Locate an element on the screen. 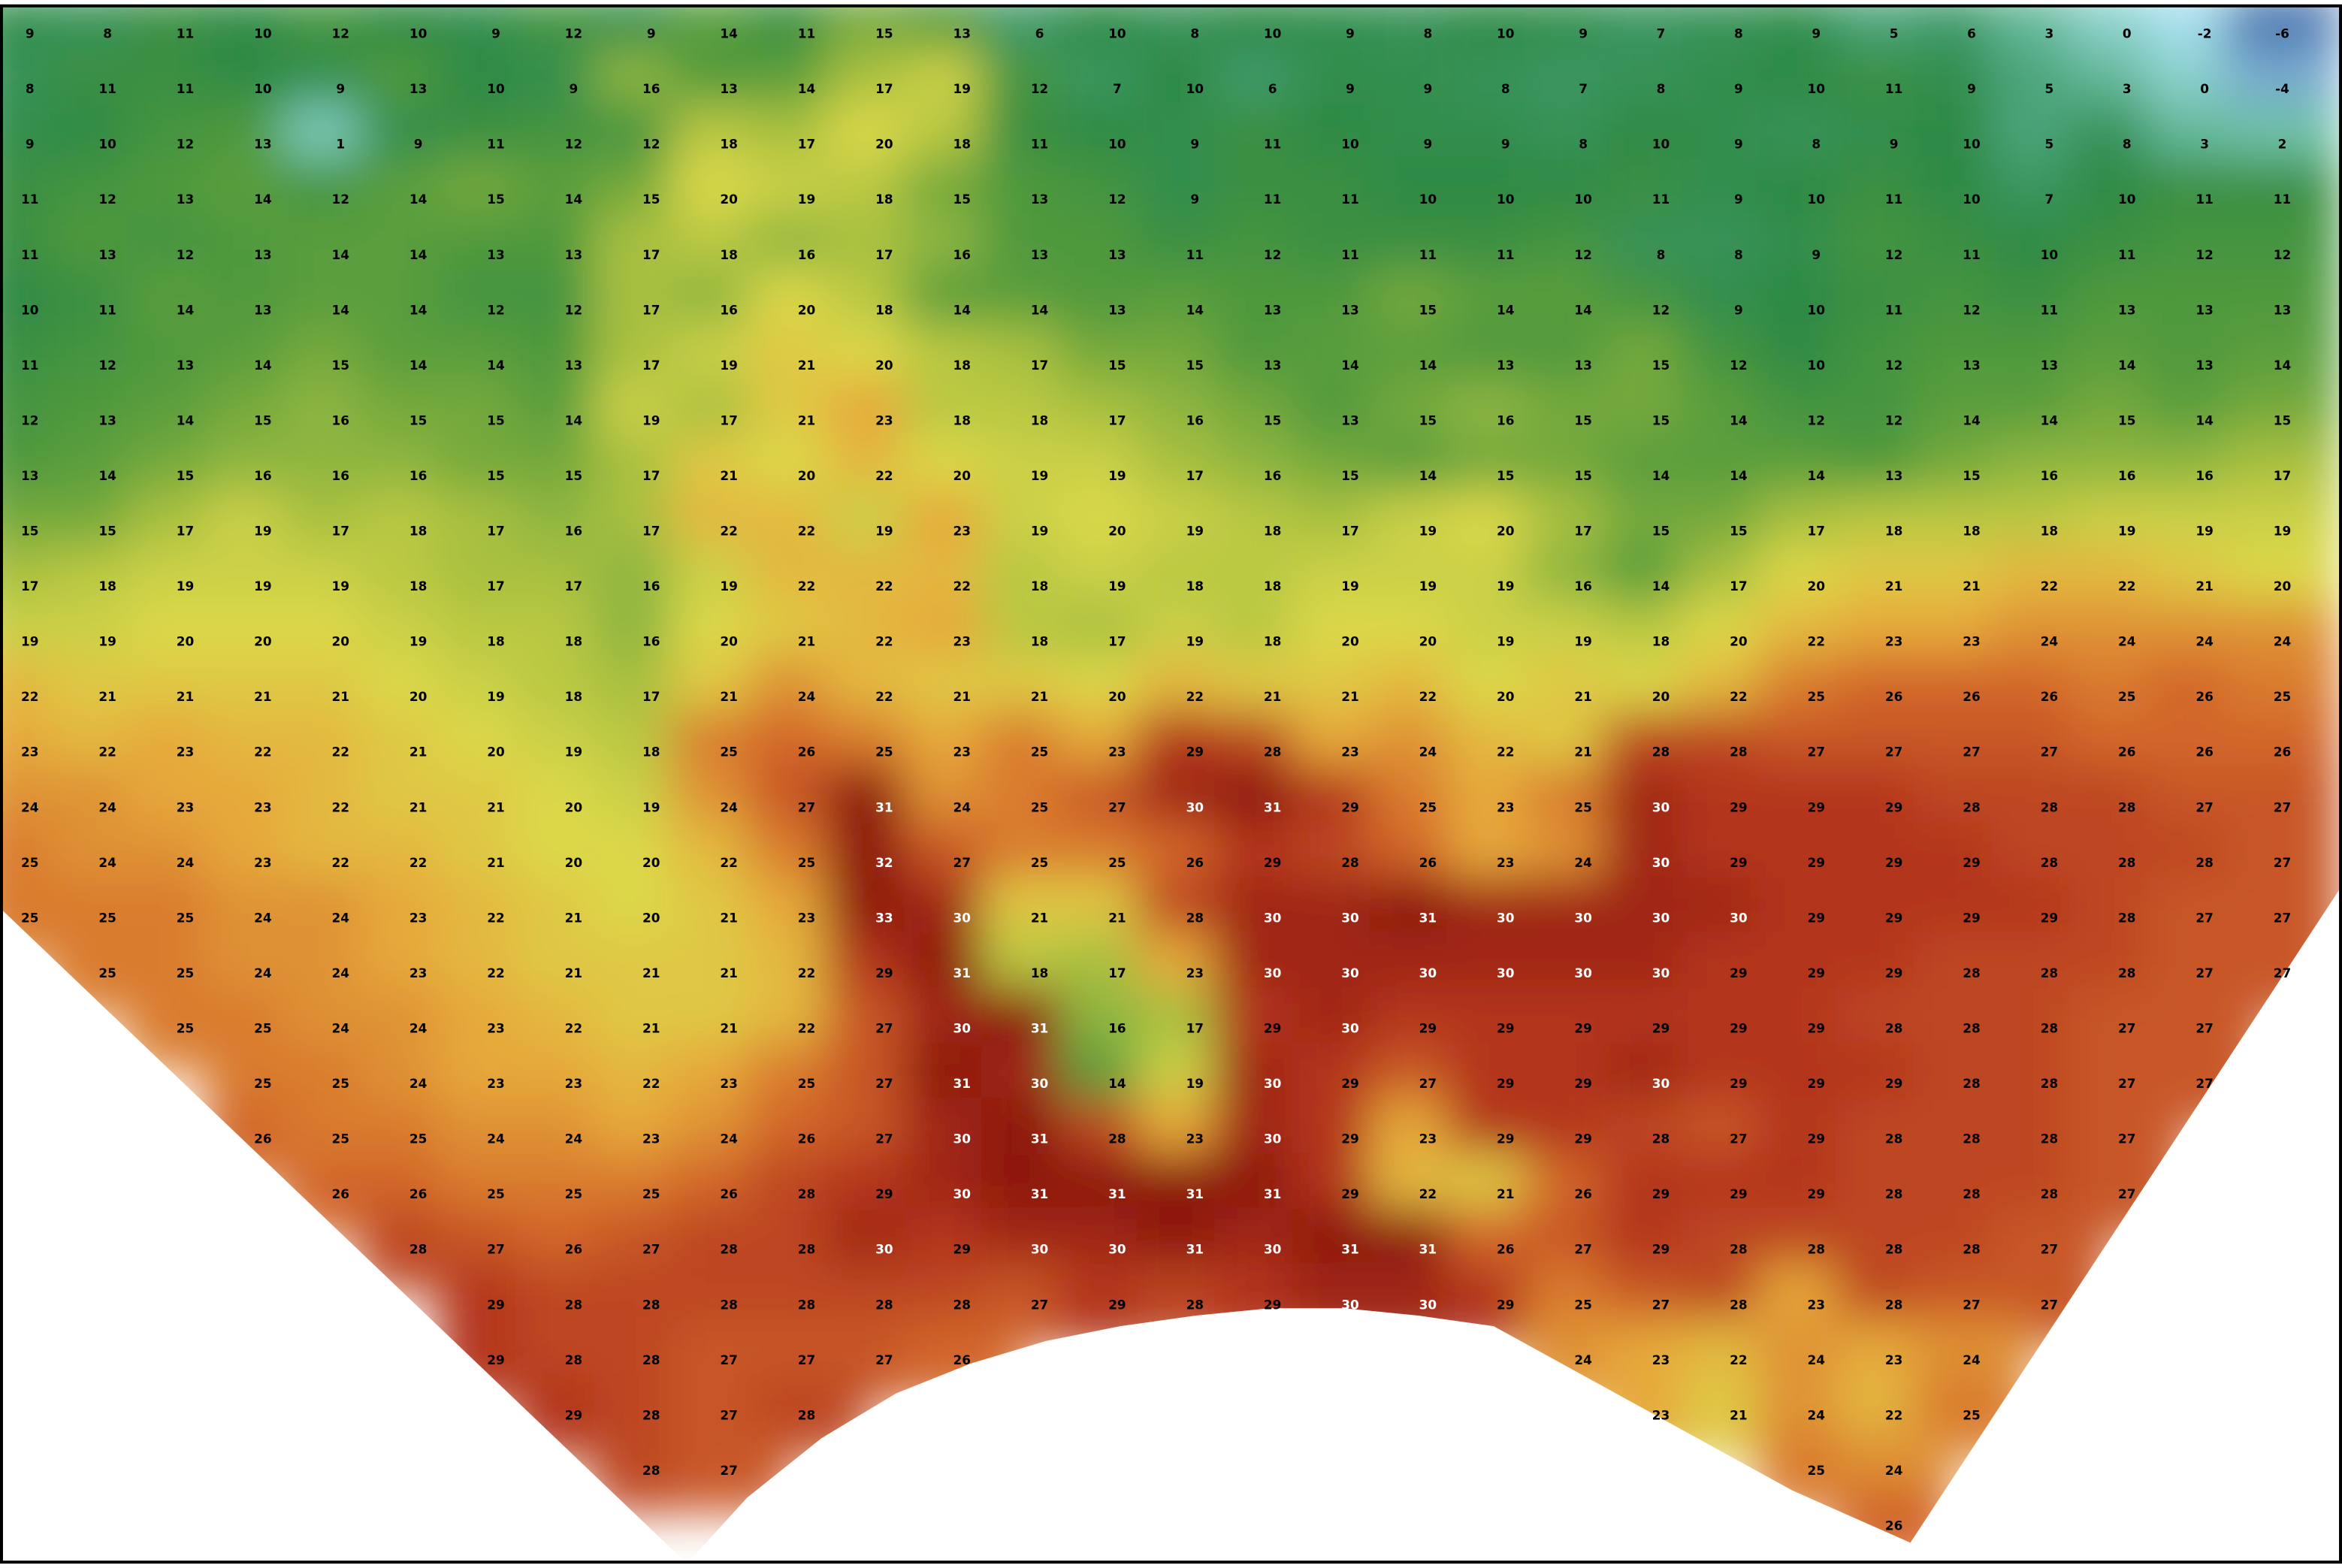 The image size is (2342, 1568). temperature-label: 7 is located at coordinates (2049, 200).